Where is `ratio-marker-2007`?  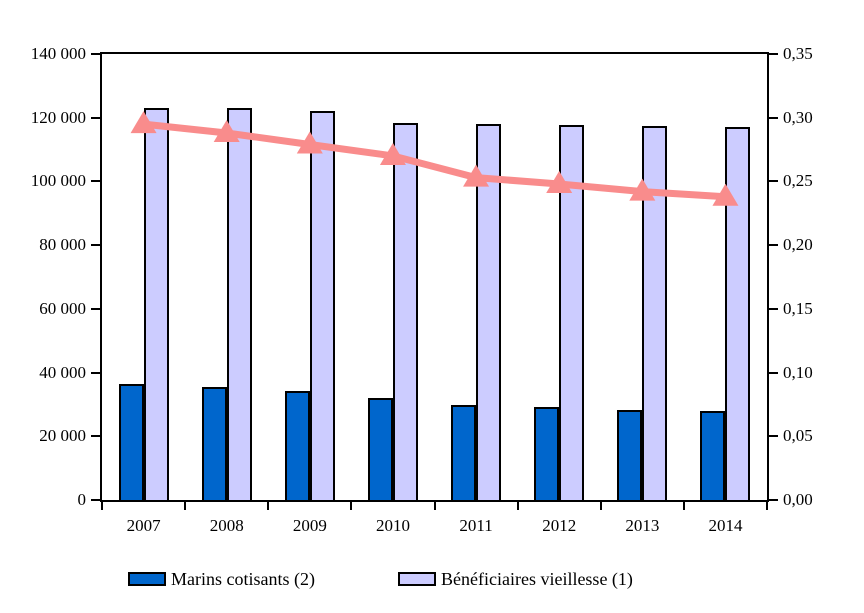
ratio-marker-2007 is located at coordinates (143, 122).